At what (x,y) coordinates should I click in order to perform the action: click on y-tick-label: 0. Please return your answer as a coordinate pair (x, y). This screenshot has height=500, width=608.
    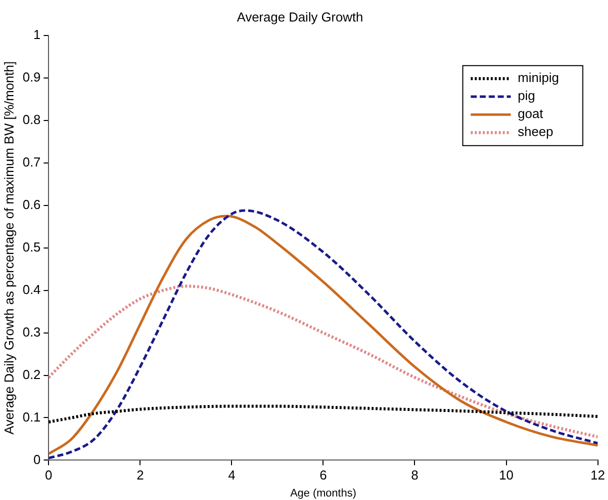
    Looking at the image, I should click on (37, 459).